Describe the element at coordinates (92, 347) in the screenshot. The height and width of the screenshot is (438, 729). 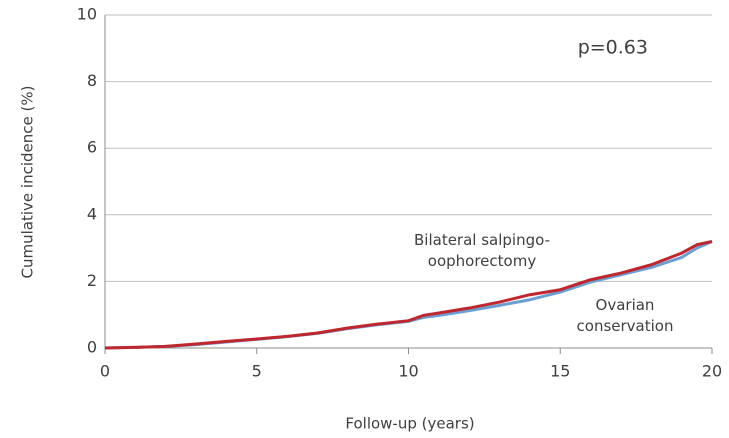
I see `y-tick-label: 0` at that location.